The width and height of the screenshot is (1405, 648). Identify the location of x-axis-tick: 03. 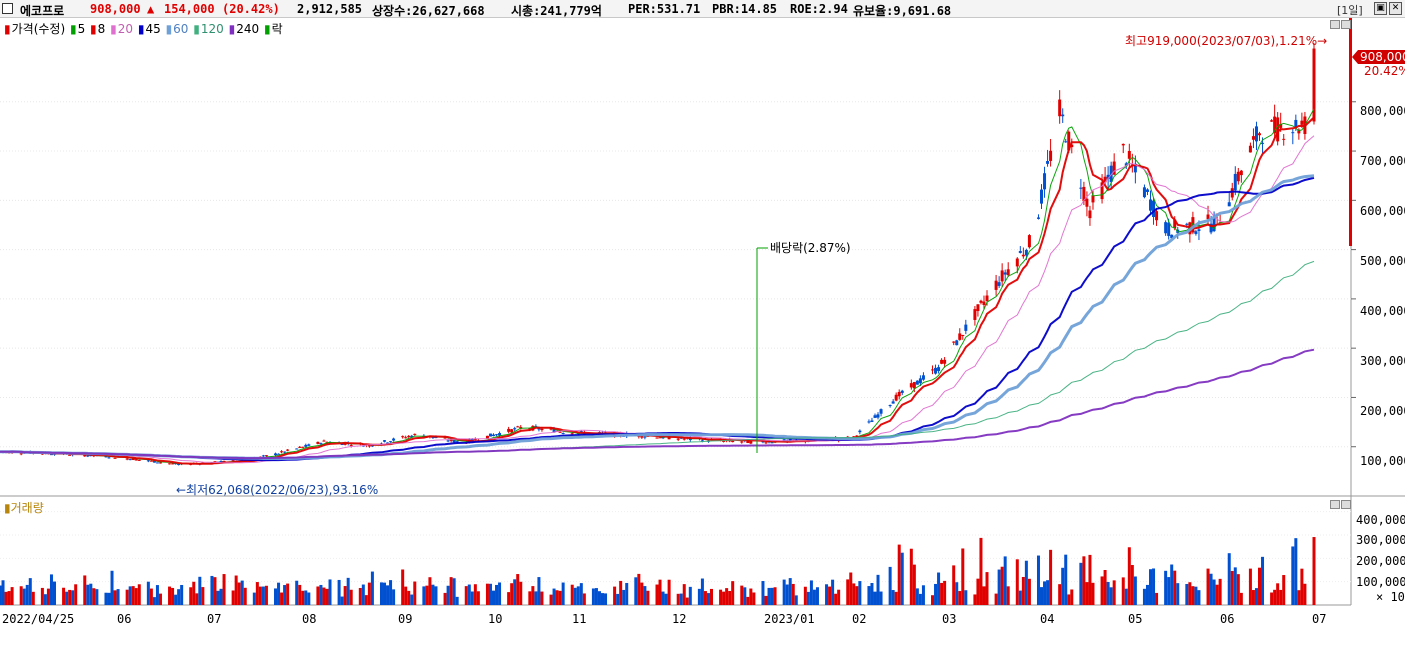
(949, 619).